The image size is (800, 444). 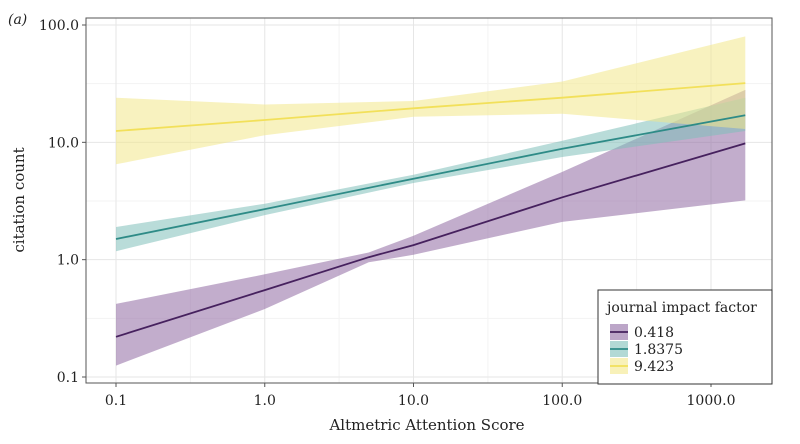 What do you see at coordinates (681, 308) in the screenshot?
I see `legend-title: journal impact factor` at bounding box center [681, 308].